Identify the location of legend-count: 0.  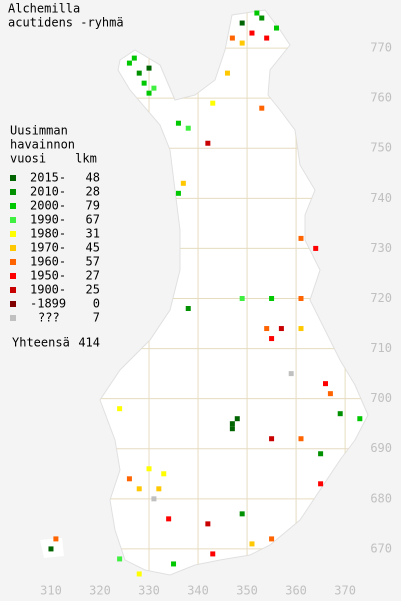
(96, 304).